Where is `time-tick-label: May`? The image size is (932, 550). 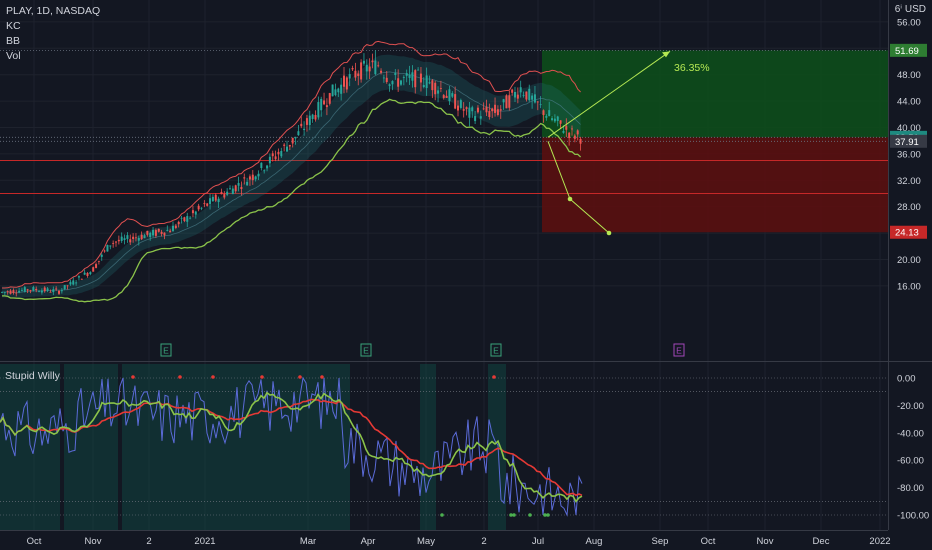
time-tick-label: May is located at coordinates (426, 541).